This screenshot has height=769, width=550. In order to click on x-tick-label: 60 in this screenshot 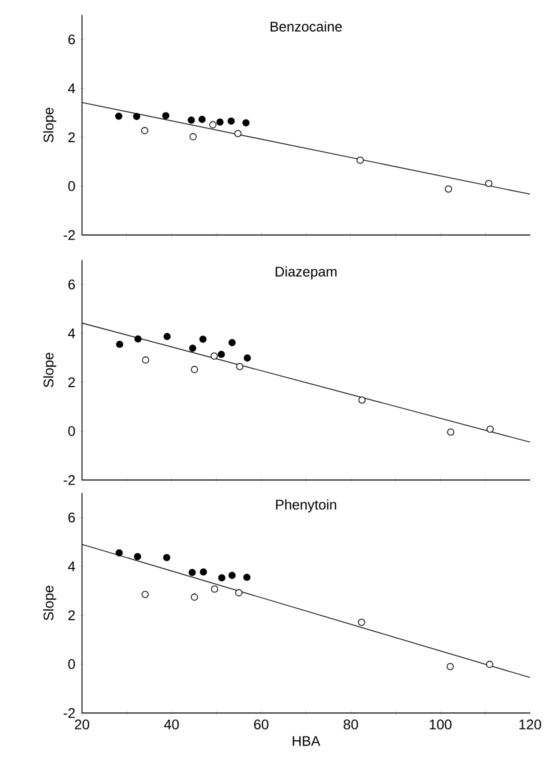, I will do `click(261, 725)`.